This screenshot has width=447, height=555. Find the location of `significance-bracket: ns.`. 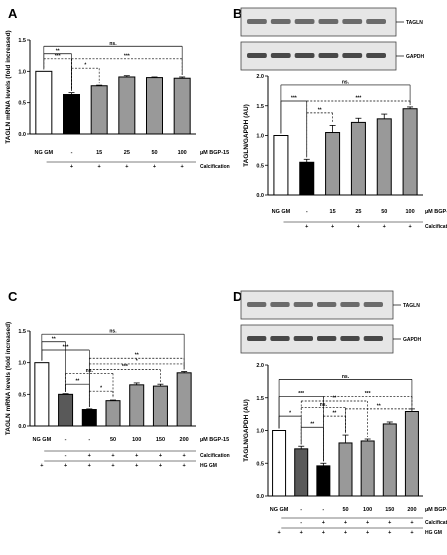

significance-bracket: ns. is located at coordinates (113, 58).